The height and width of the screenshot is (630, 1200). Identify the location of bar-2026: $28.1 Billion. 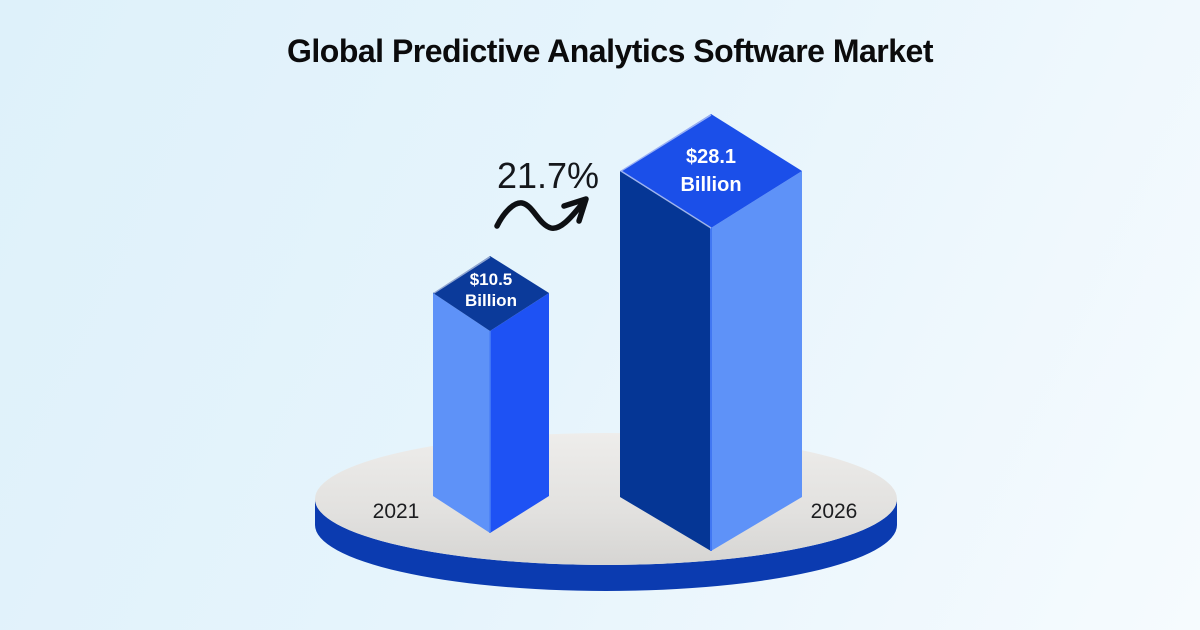
(710, 332).